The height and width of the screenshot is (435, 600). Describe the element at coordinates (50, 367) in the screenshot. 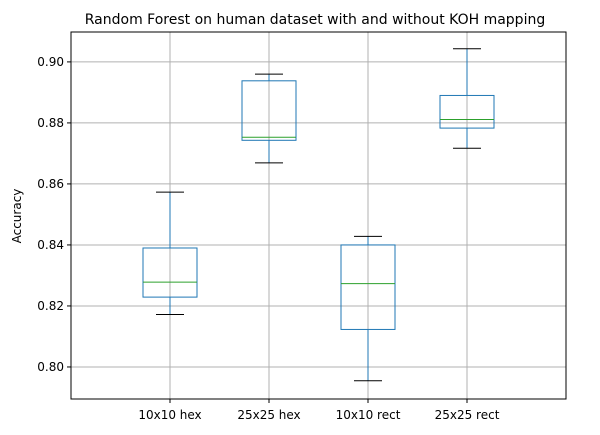

I see `y-tick-label: 0.80` at that location.